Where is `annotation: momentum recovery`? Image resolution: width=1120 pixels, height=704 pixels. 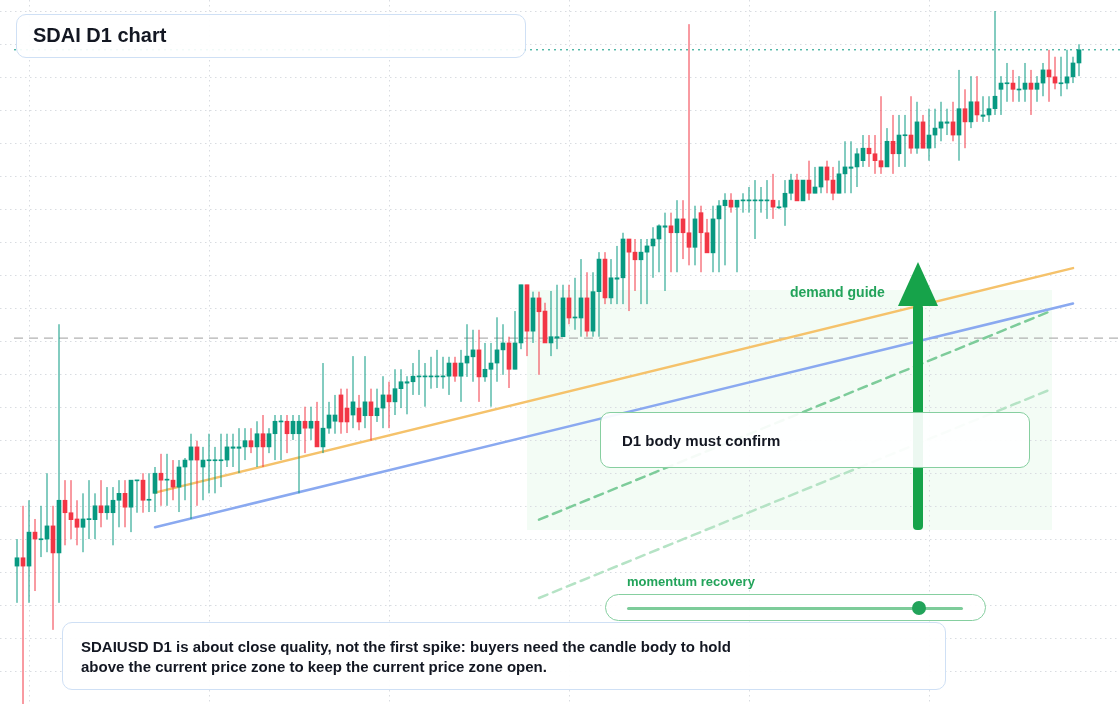 annotation: momentum recovery is located at coordinates (691, 581).